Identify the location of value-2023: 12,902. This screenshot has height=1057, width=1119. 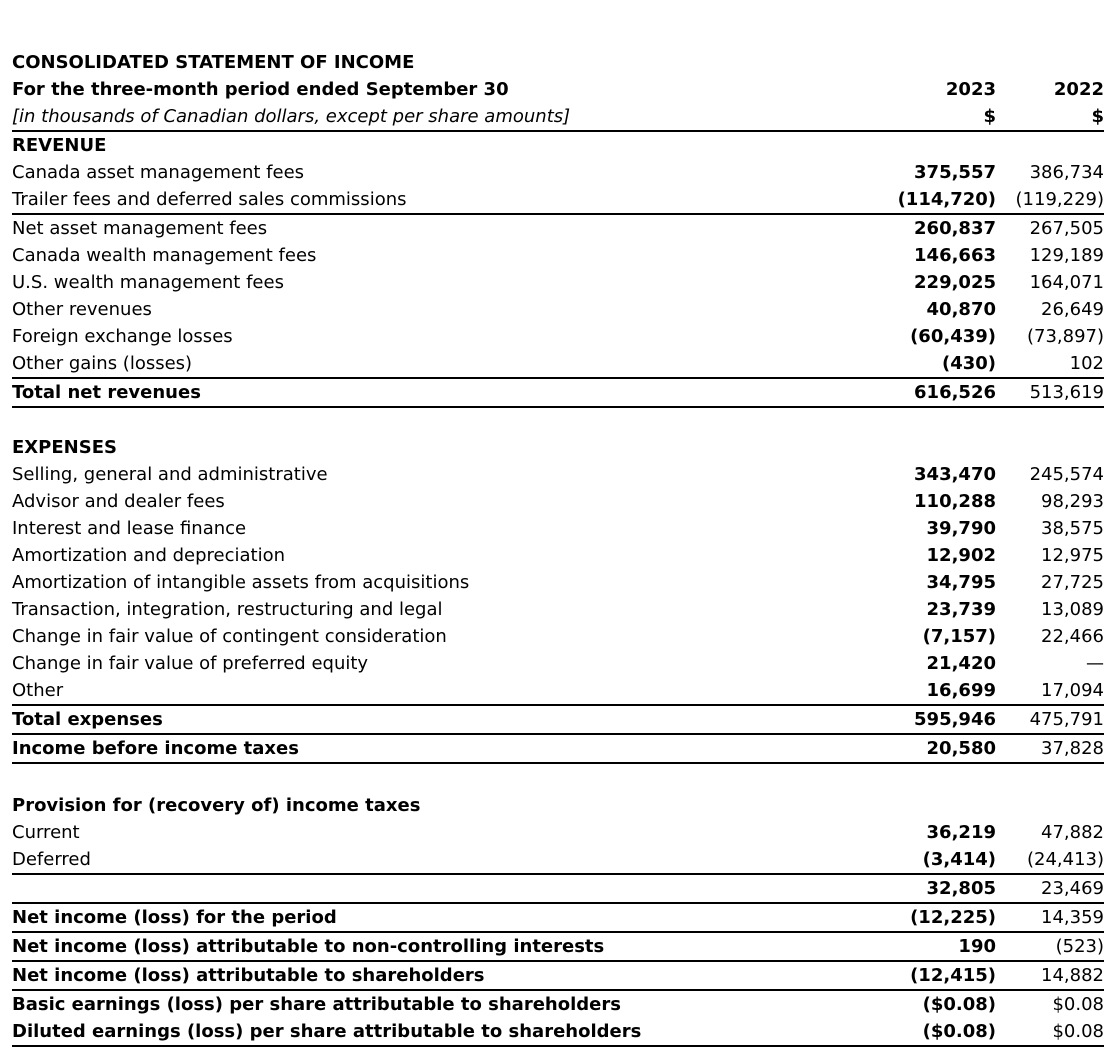
(961, 555).